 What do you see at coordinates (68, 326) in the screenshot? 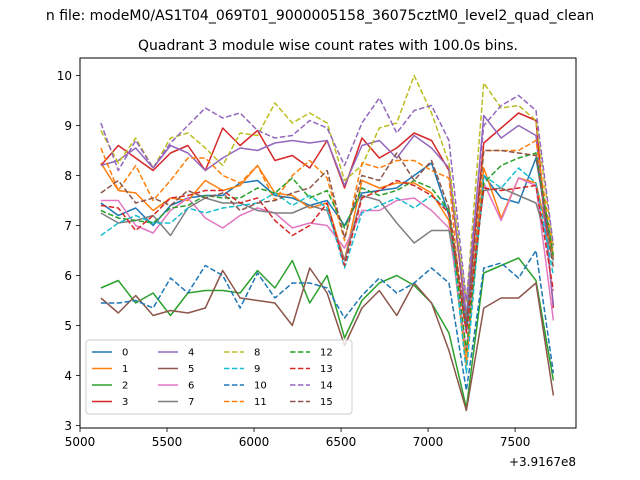
I see `y-tick-label: 5` at bounding box center [68, 326].